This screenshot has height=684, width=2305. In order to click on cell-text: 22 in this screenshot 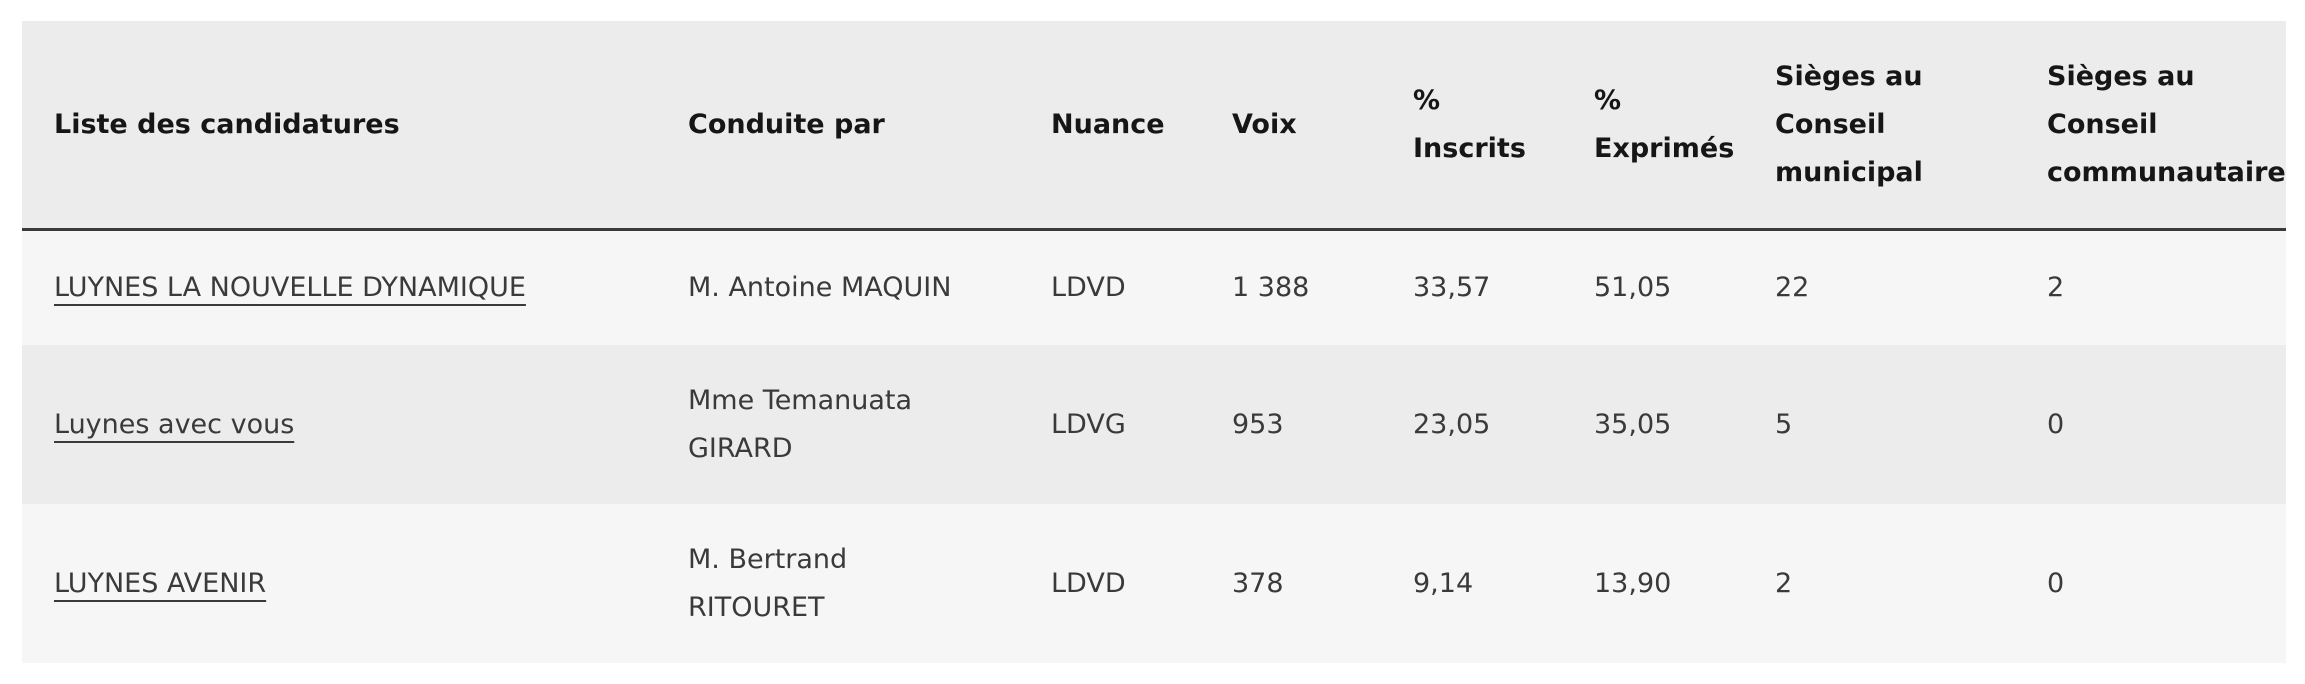, I will do `click(1792, 287)`.